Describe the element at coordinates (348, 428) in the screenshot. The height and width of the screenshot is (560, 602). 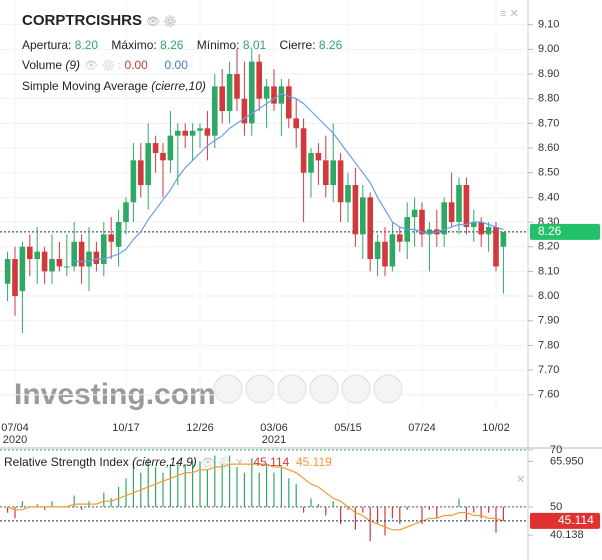
I see `x-tick-label: 05/15` at that location.